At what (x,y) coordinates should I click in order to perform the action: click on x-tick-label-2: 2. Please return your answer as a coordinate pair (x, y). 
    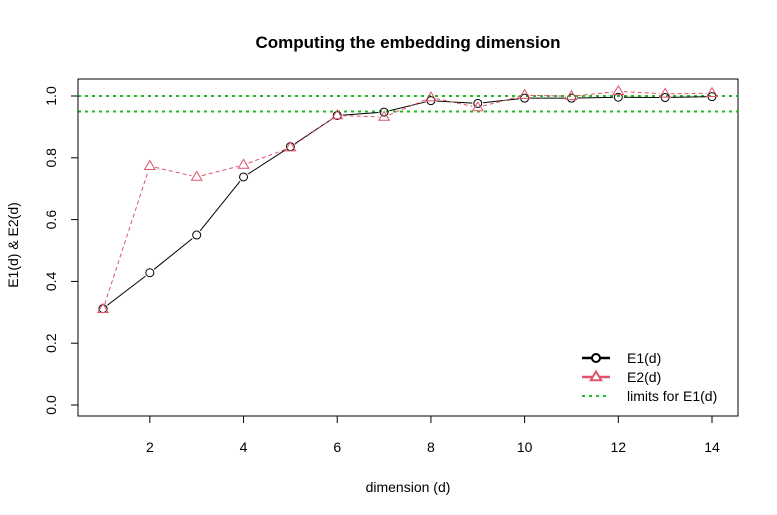
    Looking at the image, I should click on (150, 447).